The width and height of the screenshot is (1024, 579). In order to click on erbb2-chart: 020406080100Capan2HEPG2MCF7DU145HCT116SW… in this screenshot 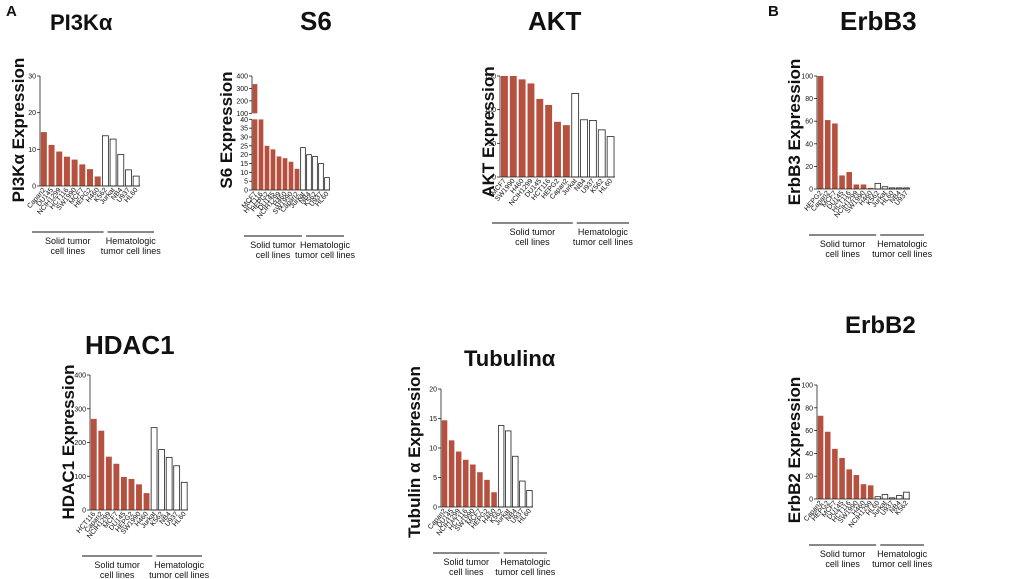, I will do `click(859, 440)`.